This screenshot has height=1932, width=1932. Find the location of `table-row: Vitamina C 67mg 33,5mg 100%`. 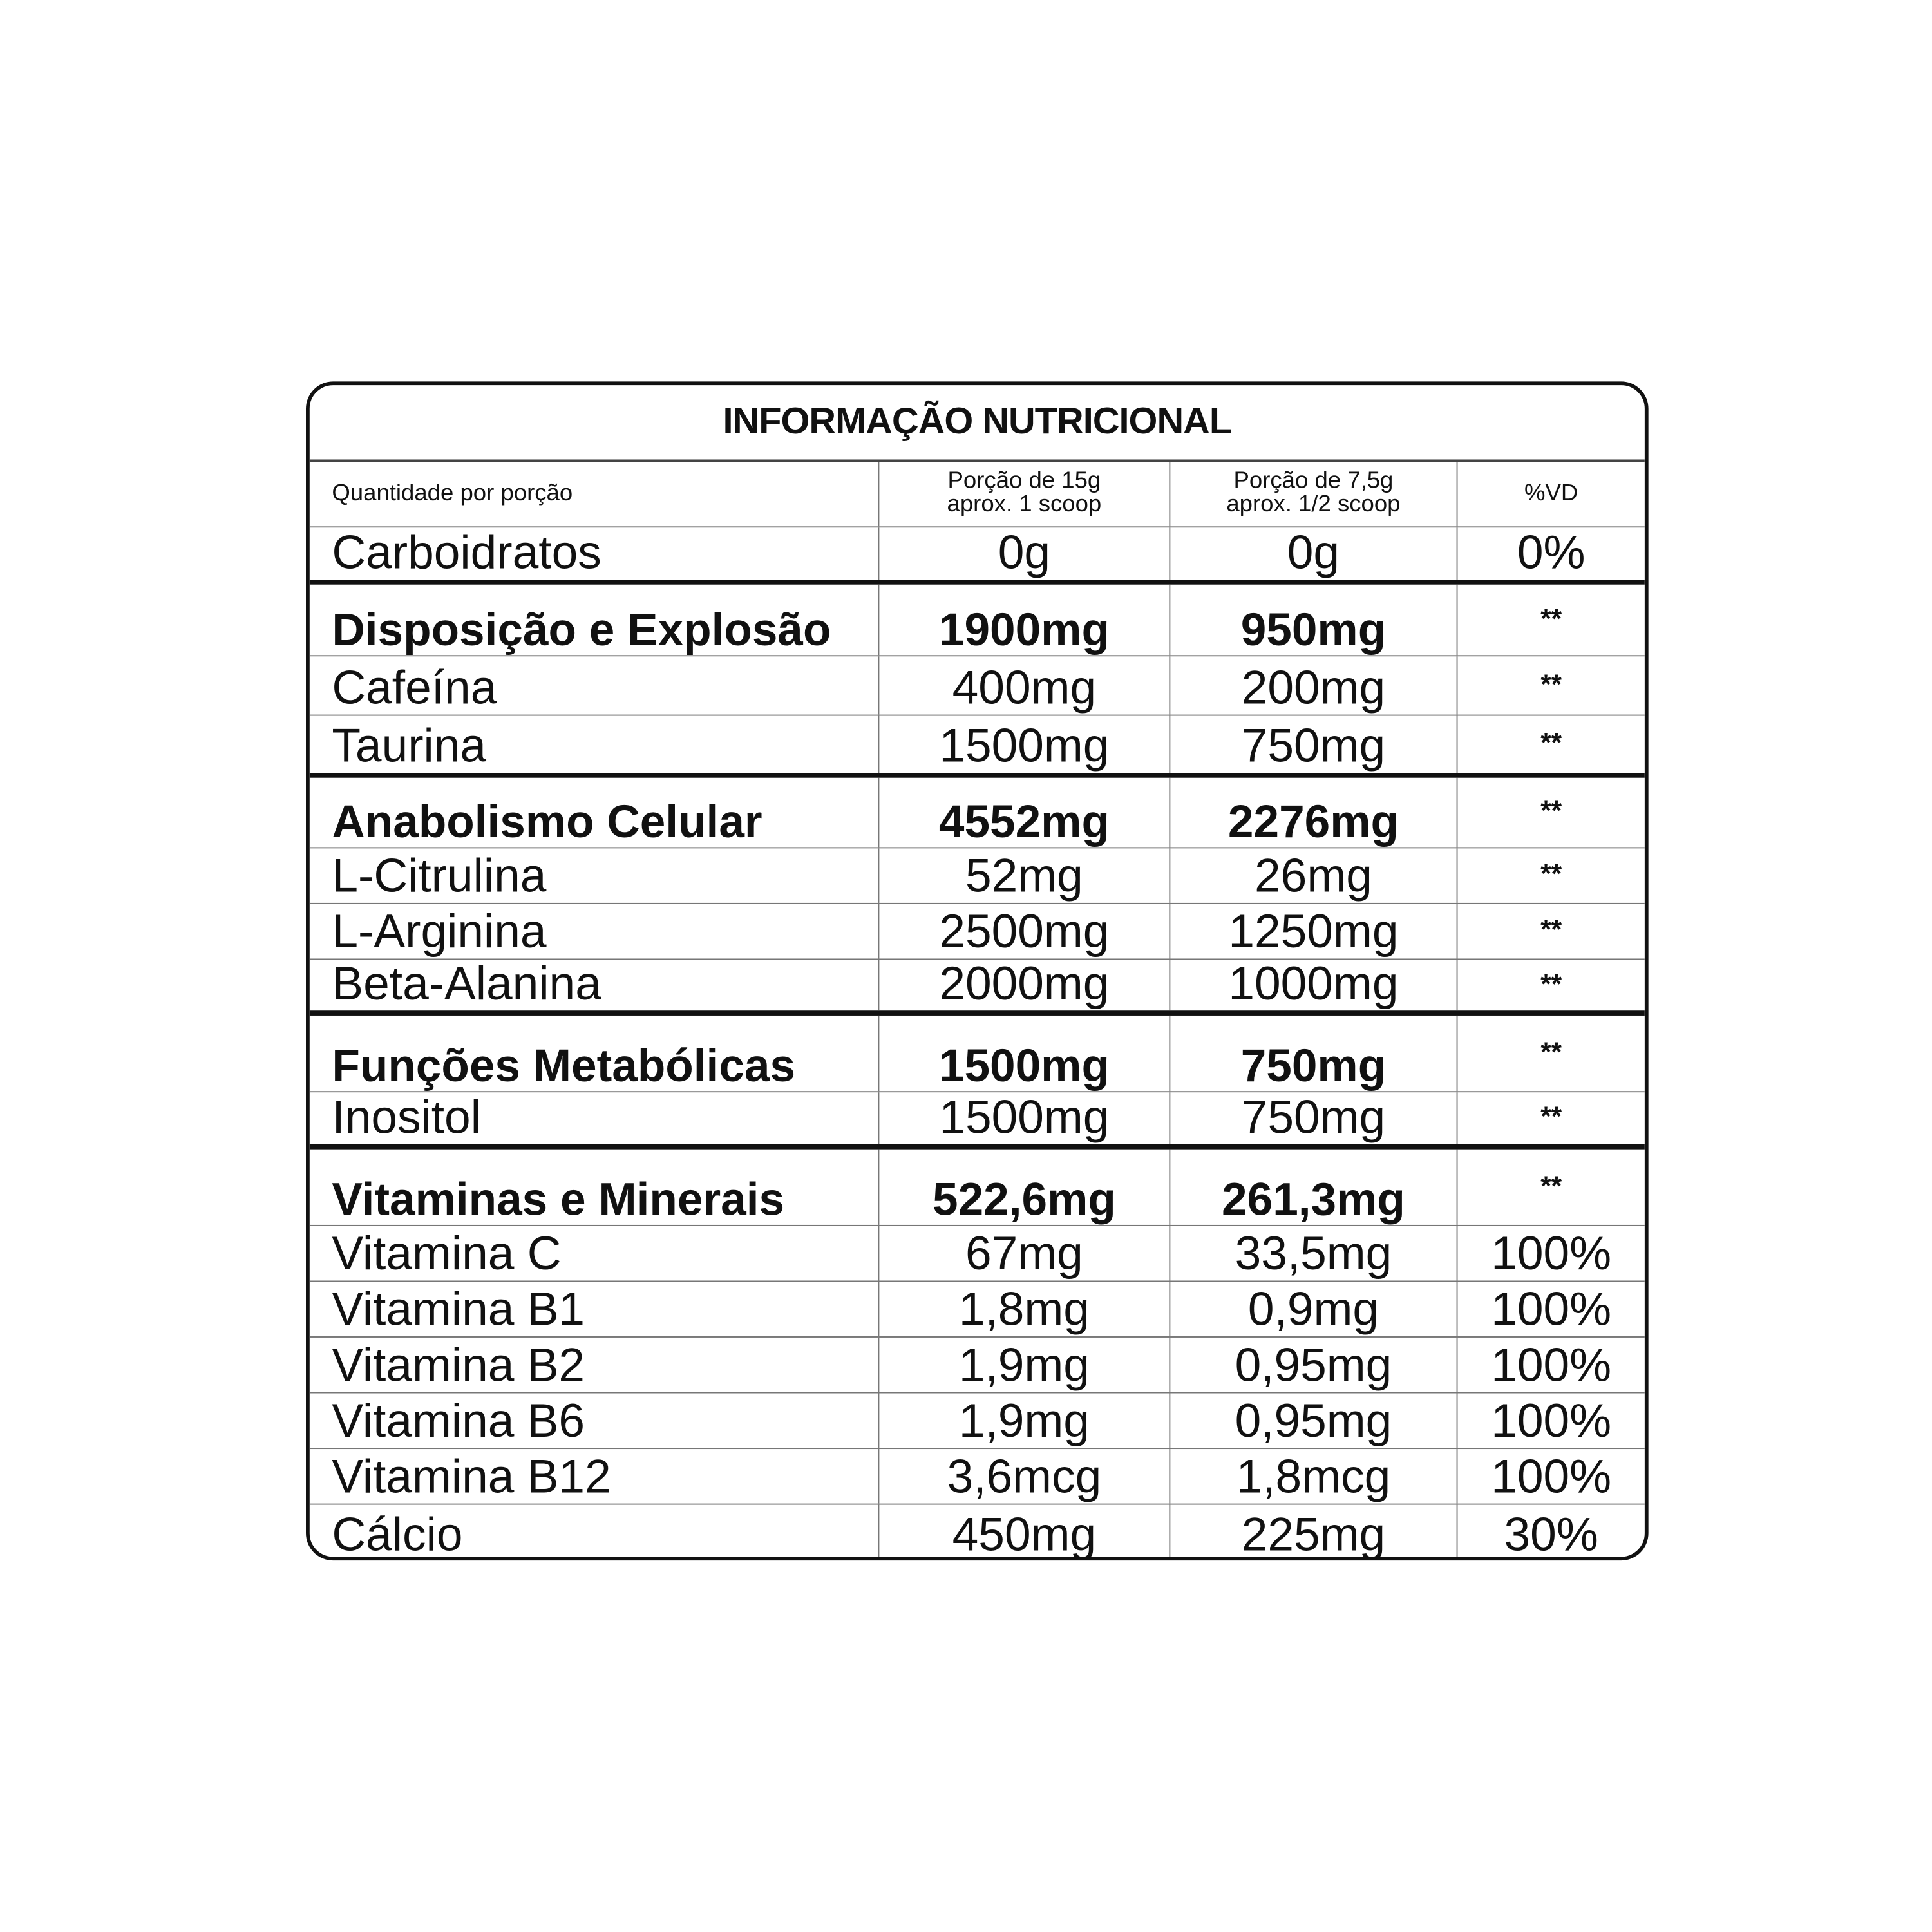

table-row: Vitamina C 67mg 33,5mg 100% is located at coordinates (977, 1254).